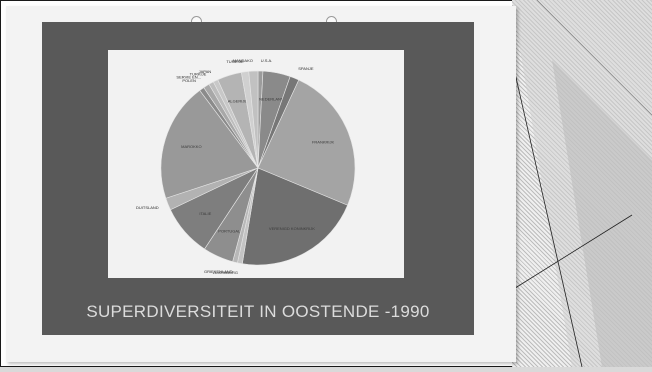  I want to click on pie-label: VERENIGD KONINKRIJK, so click(292, 228).